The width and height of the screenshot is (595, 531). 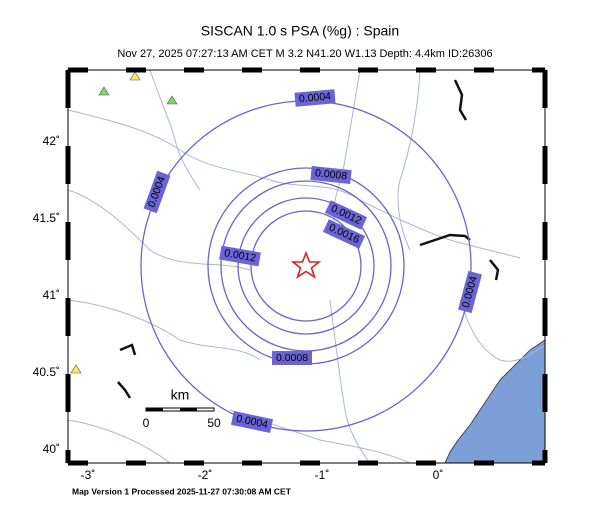 What do you see at coordinates (46, 218) in the screenshot?
I see `lat-label: 41.5˚` at bounding box center [46, 218].